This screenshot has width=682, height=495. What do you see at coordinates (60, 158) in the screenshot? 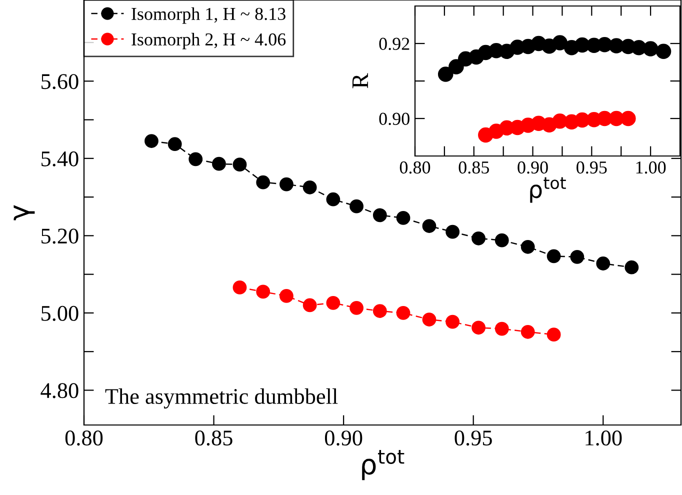
I see `y-tick-label: 5.40` at bounding box center [60, 158].